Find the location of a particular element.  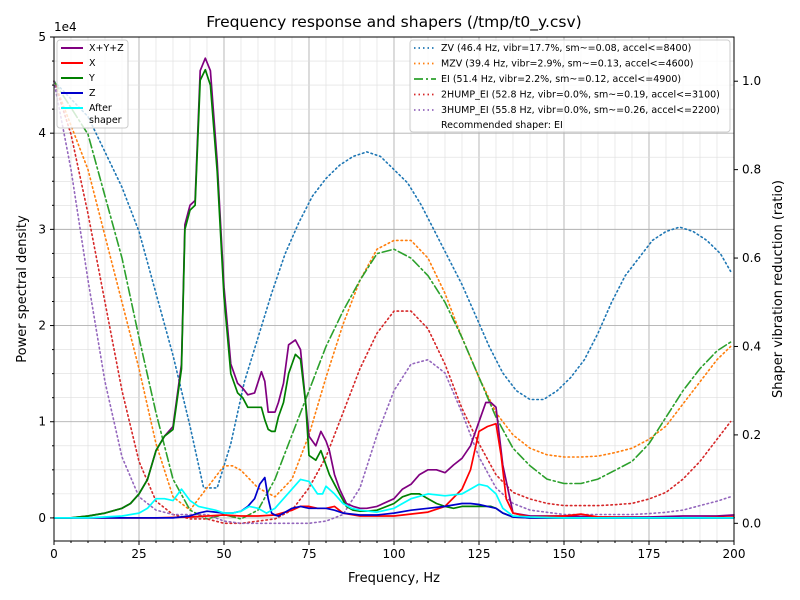

y-axis-multiplier: 1e4 is located at coordinates (65, 27).